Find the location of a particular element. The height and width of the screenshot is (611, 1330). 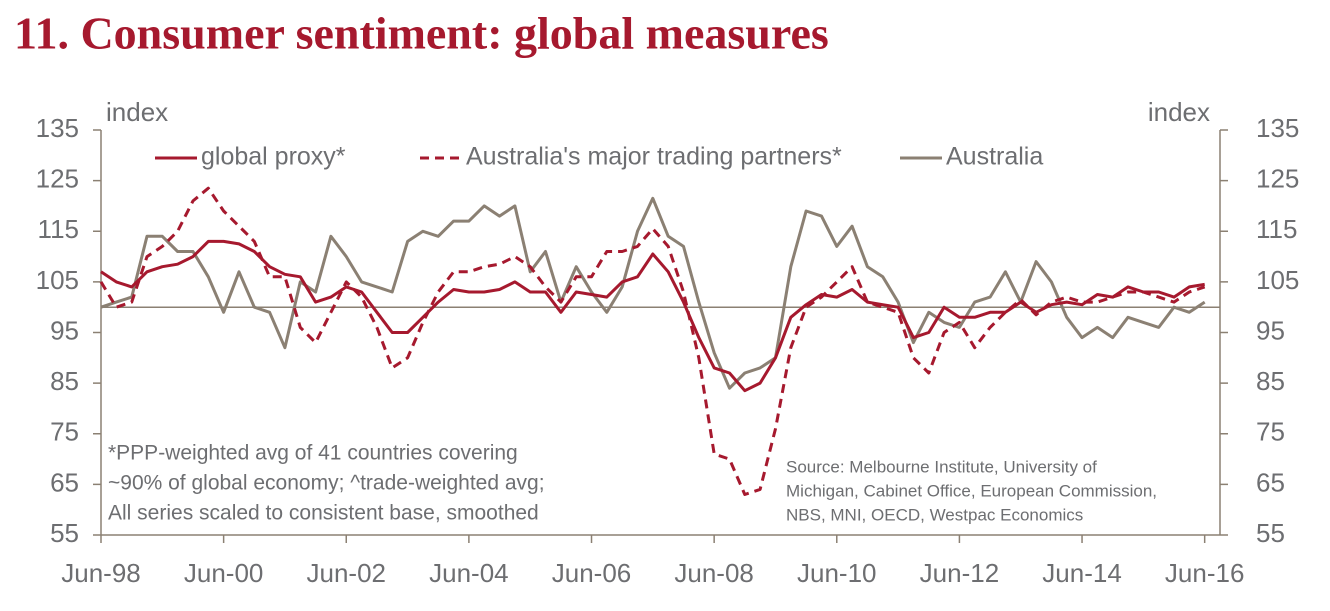

y2-tick-label: 115 is located at coordinates (1276, 229).